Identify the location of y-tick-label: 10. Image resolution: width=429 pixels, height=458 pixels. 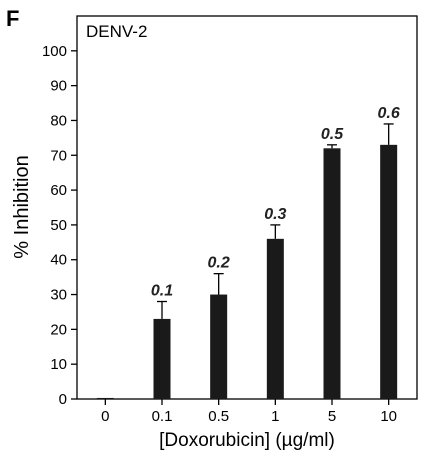
(58, 364).